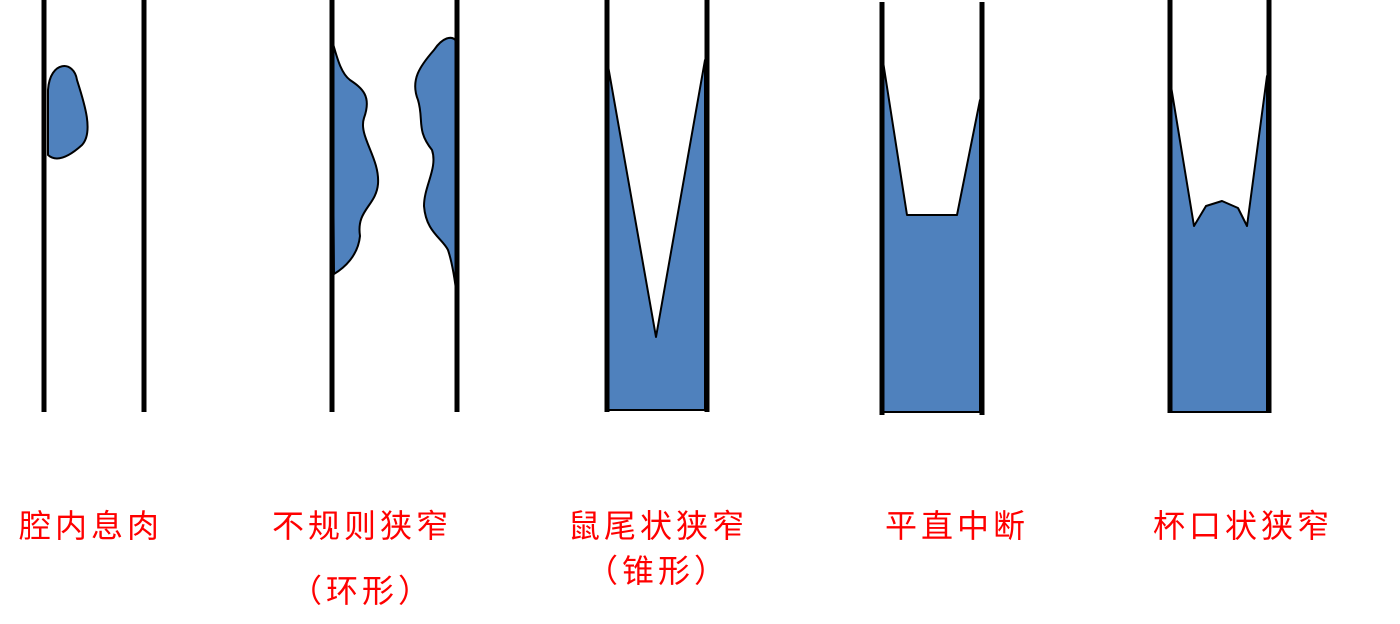  What do you see at coordinates (957, 526) in the screenshot?
I see `label-flat-cutoff: 平直中断` at bounding box center [957, 526].